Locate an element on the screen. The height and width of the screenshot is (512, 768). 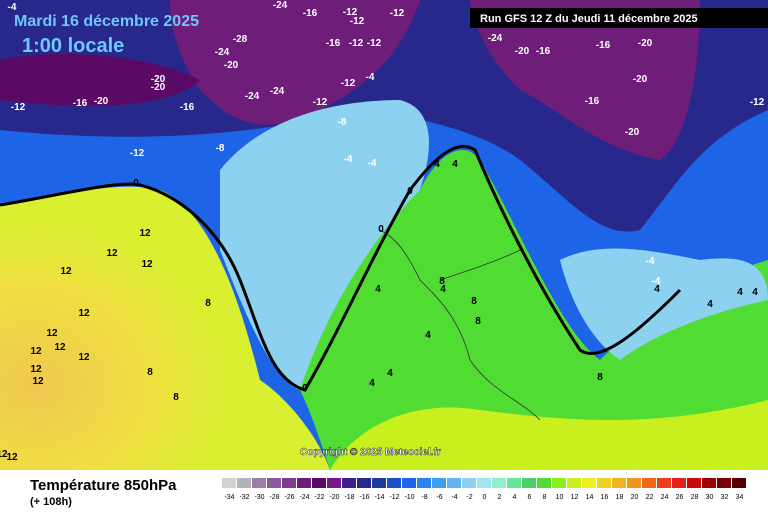
scale-label: -20 is located at coordinates (334, 497).